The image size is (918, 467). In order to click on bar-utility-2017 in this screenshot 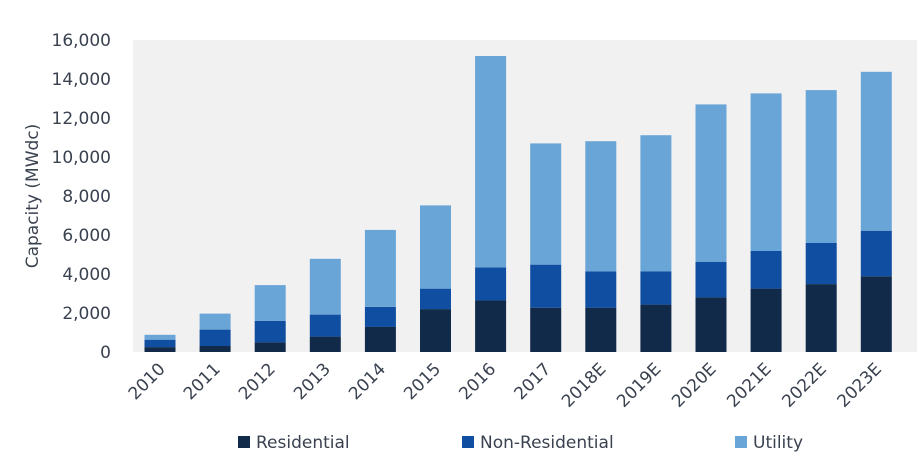, I will do `click(546, 204)`.